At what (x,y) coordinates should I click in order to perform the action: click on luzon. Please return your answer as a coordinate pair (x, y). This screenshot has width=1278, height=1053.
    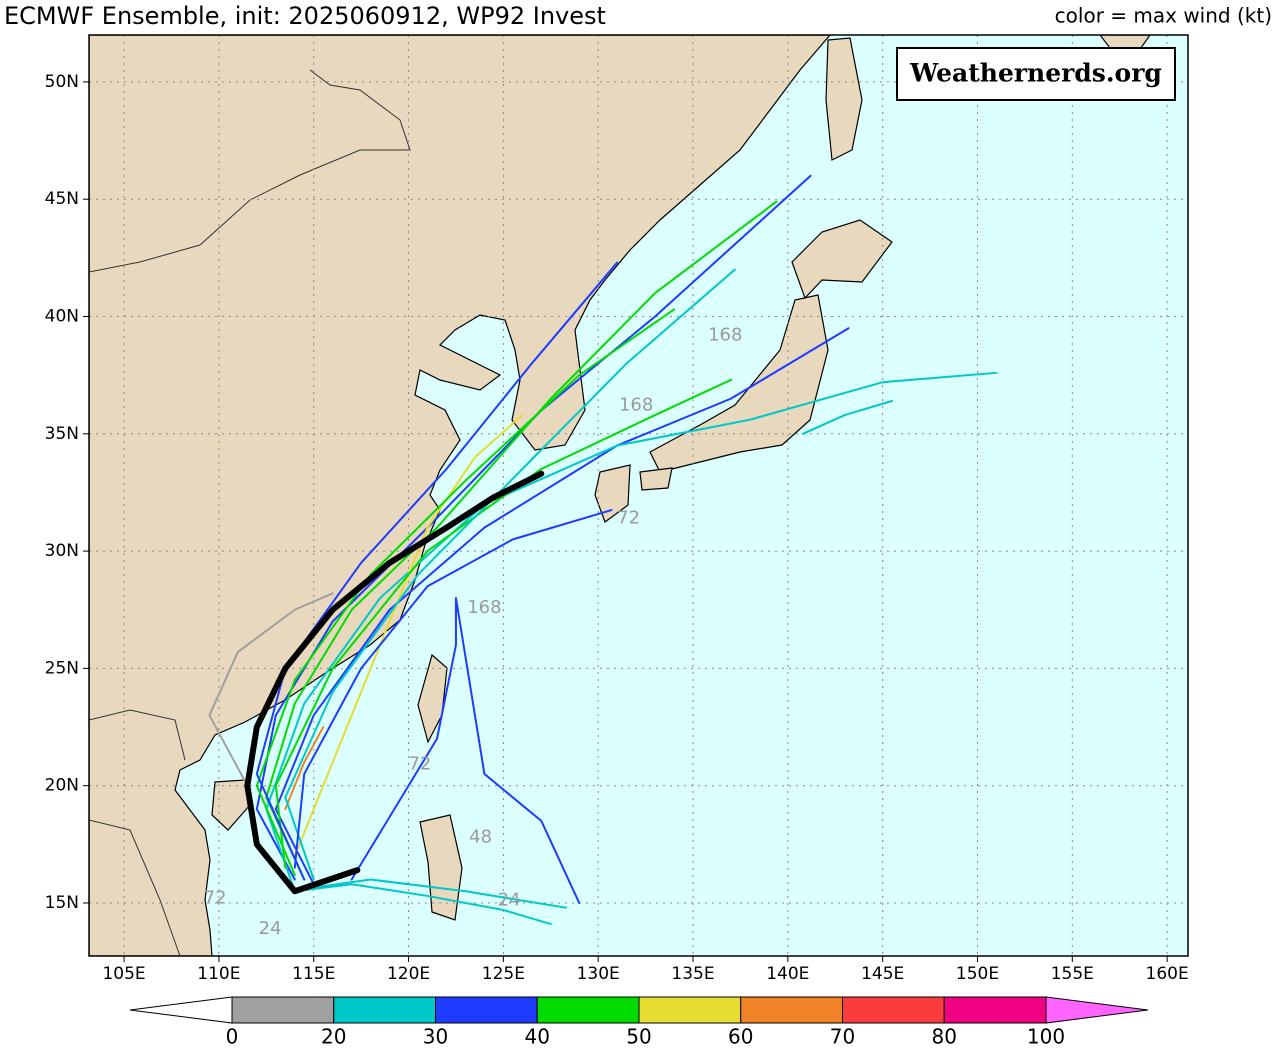
    Looking at the image, I should click on (441, 867).